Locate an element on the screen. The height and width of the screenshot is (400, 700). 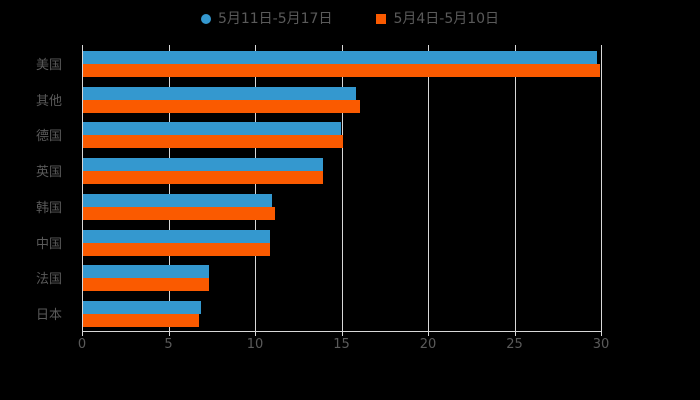
y-axis-label: 美国 is located at coordinates (48, 65).